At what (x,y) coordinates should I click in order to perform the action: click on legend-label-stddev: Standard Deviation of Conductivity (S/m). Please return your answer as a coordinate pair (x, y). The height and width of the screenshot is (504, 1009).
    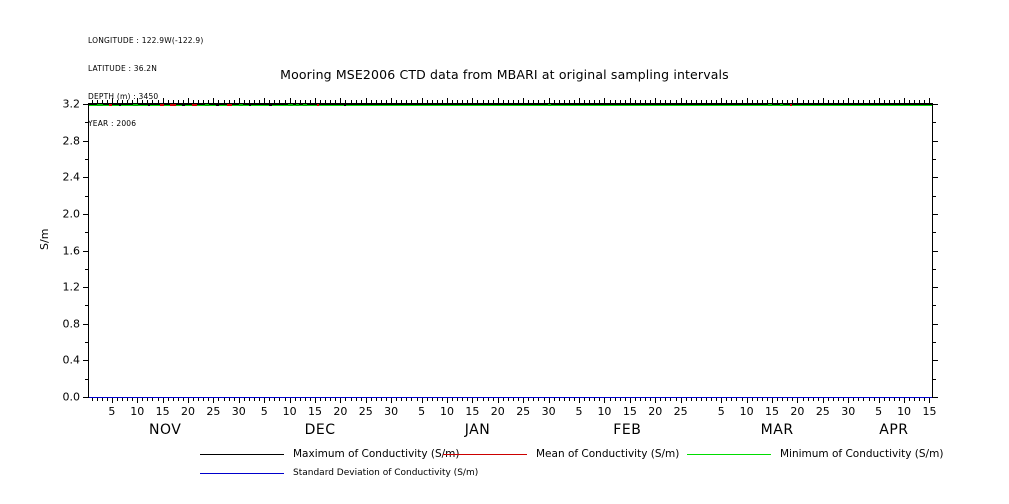
    Looking at the image, I should click on (386, 473).